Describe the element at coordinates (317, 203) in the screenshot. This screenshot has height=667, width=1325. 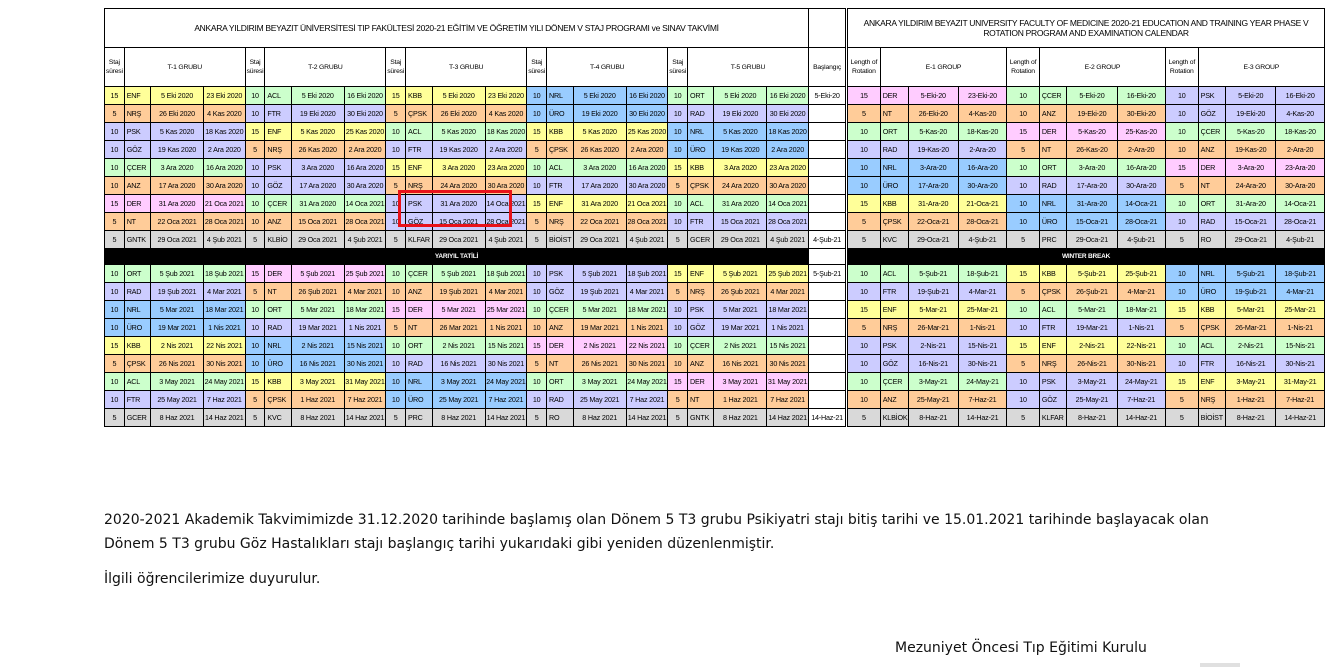
I see `start-date-cell: 31 Ara 2020` at that location.